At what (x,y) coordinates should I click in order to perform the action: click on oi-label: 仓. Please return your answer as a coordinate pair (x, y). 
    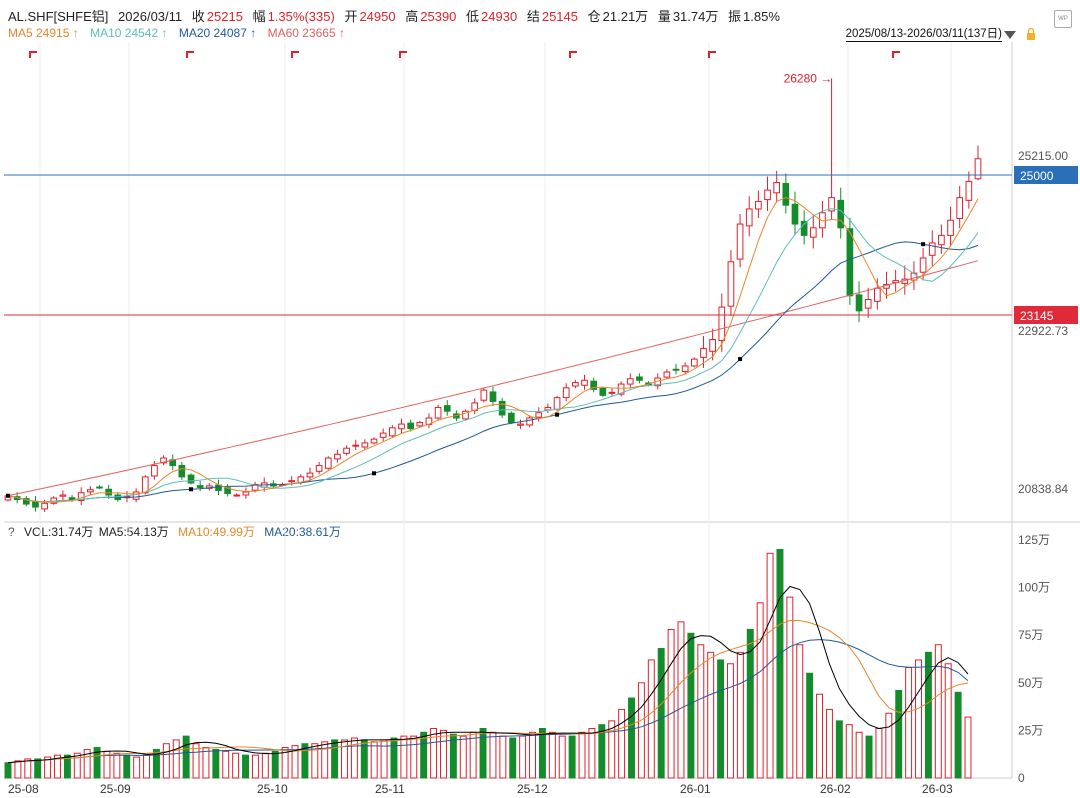
    Looking at the image, I should click on (594, 16).